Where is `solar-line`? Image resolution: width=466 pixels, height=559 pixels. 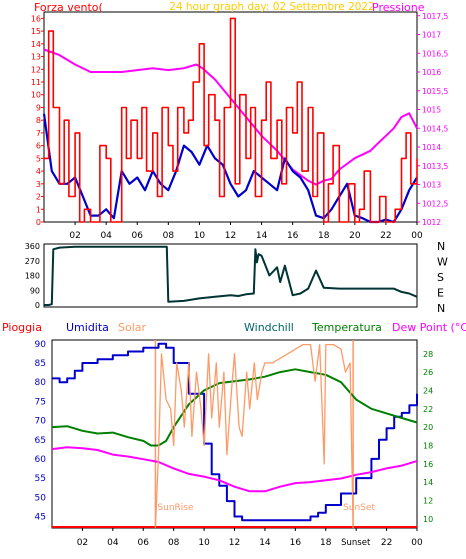
solar-line is located at coordinates (254, 436).